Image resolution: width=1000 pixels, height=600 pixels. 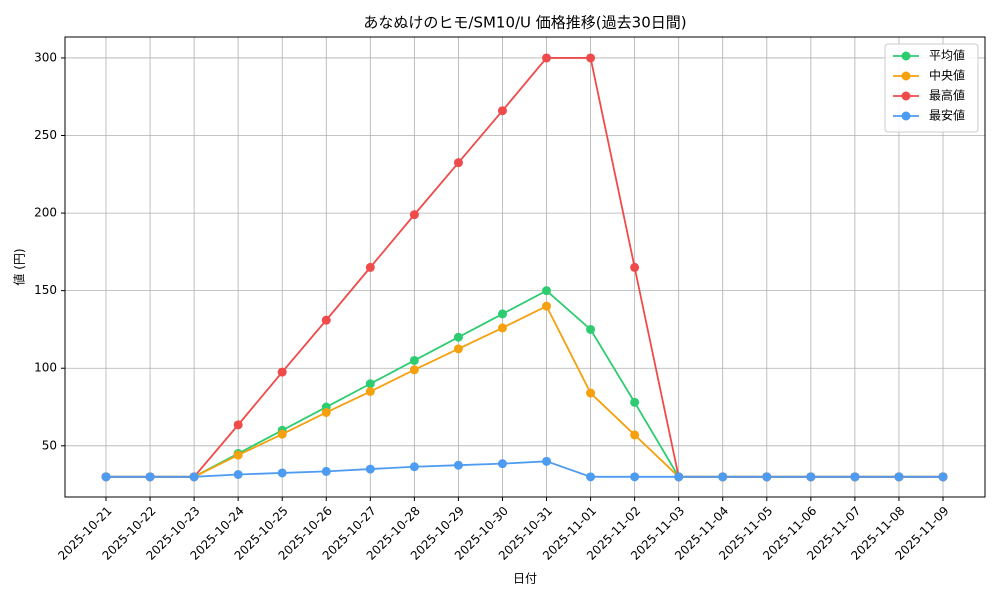 I want to click on y-tick-label: 300, so click(x=45, y=57).